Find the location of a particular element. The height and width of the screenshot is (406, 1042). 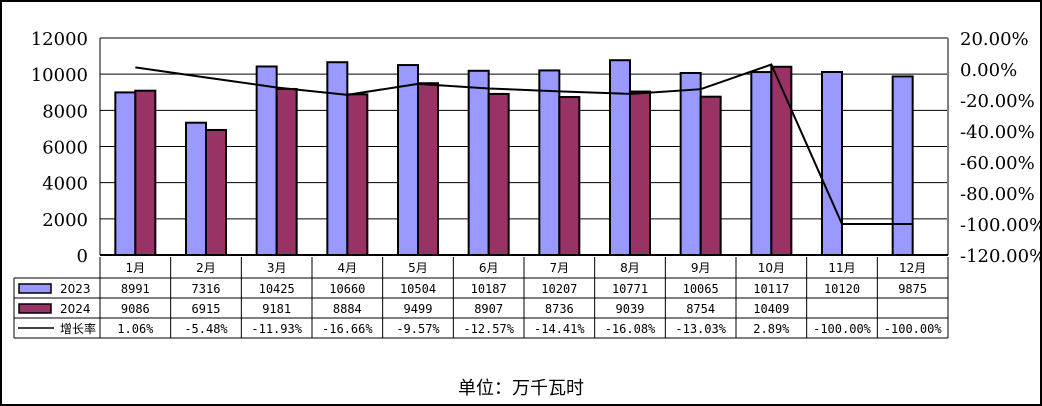

legend-label: 2024 is located at coordinates (75, 309).